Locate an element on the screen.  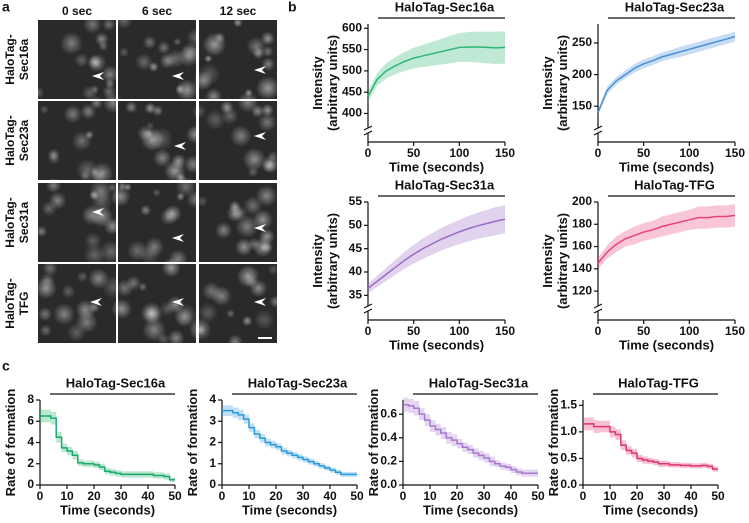
y-tick-label: 600 is located at coordinates (352, 27).